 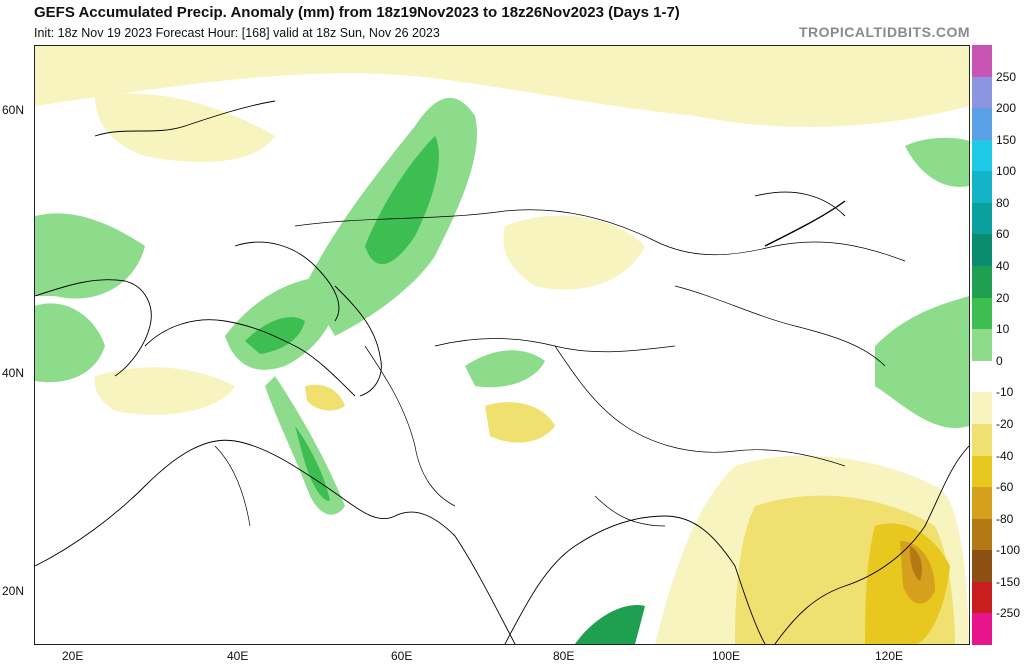 What do you see at coordinates (1006, 108) in the screenshot?
I see `colorbar-label: 200` at bounding box center [1006, 108].